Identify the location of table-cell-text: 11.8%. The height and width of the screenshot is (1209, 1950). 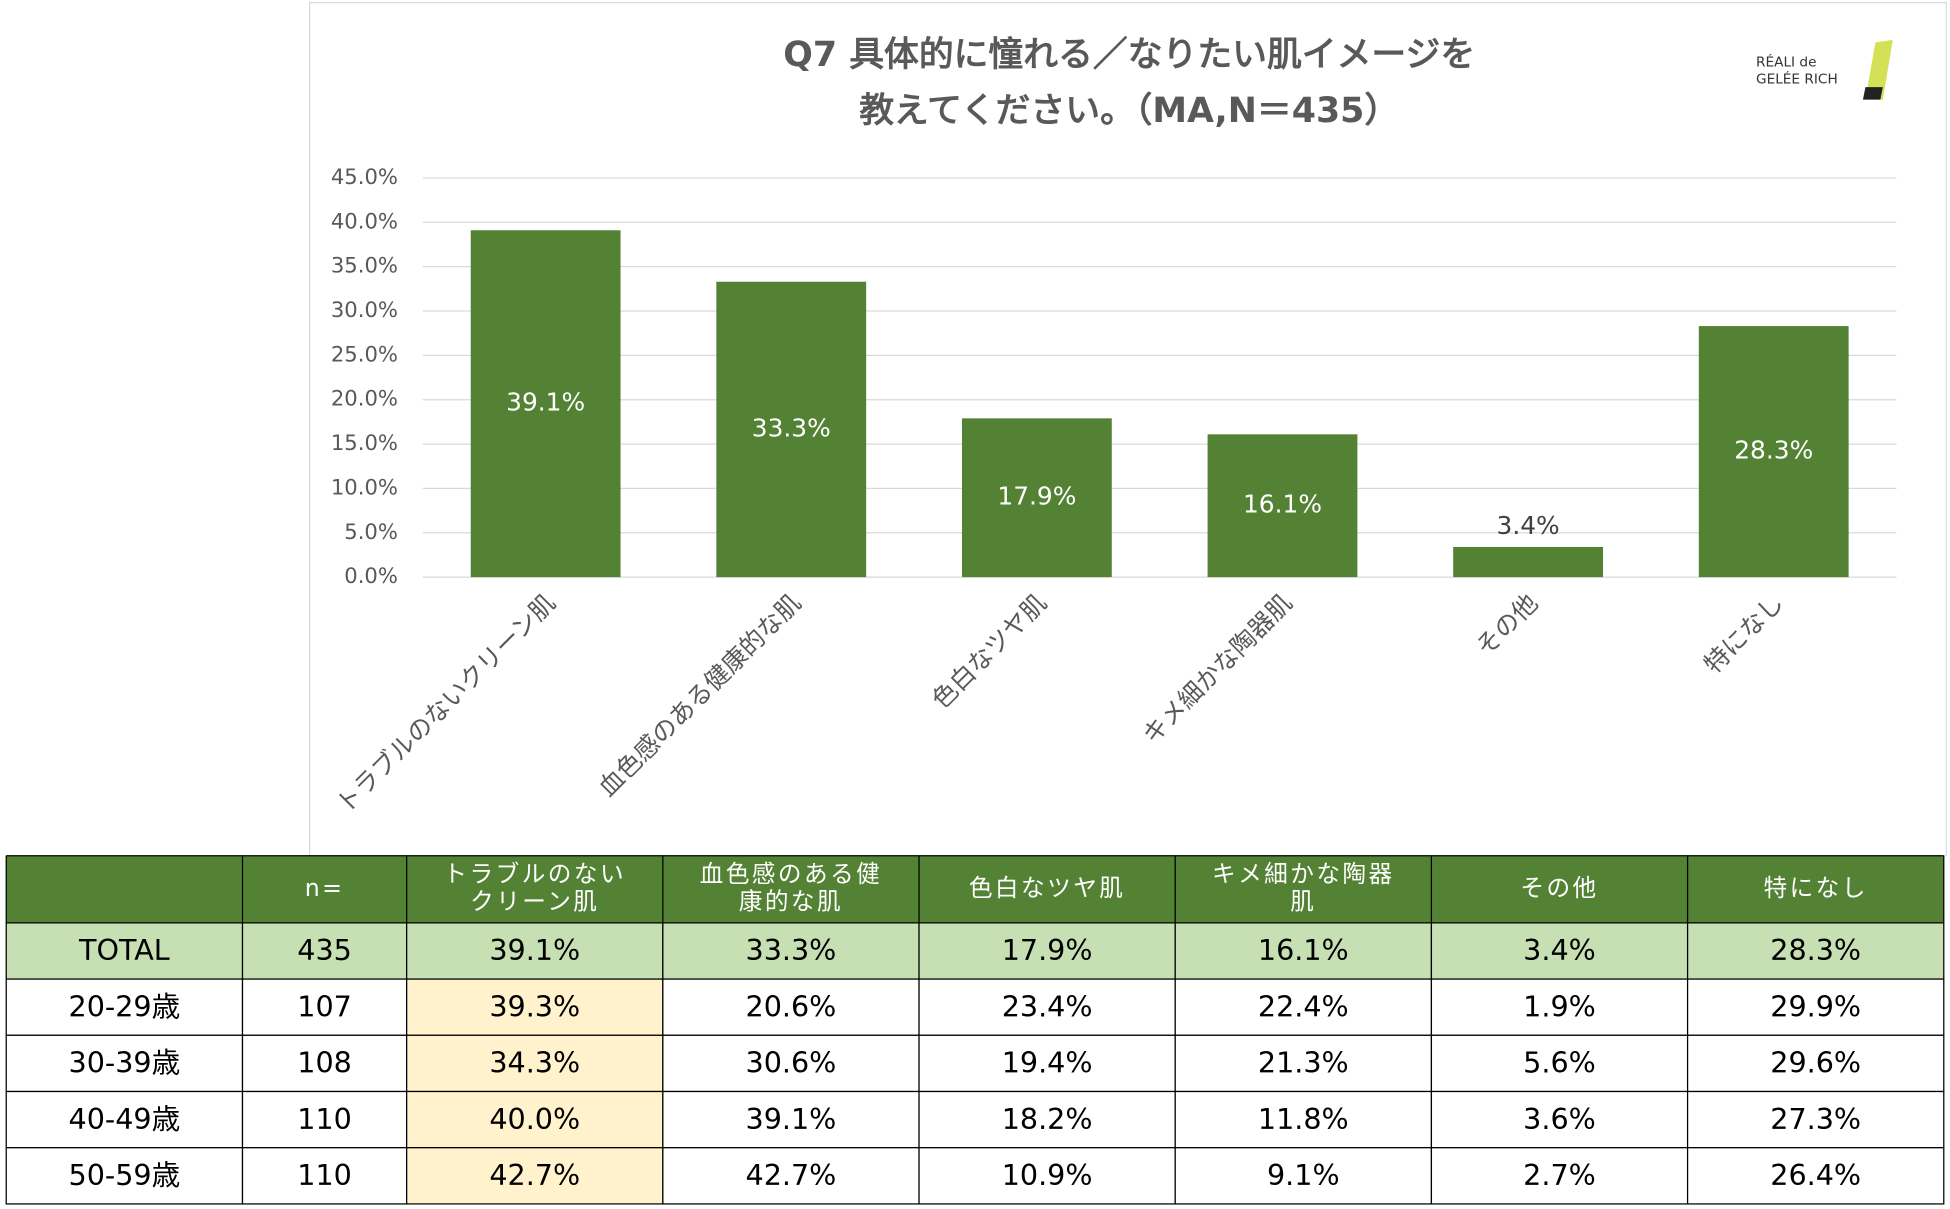
(1303, 1119).